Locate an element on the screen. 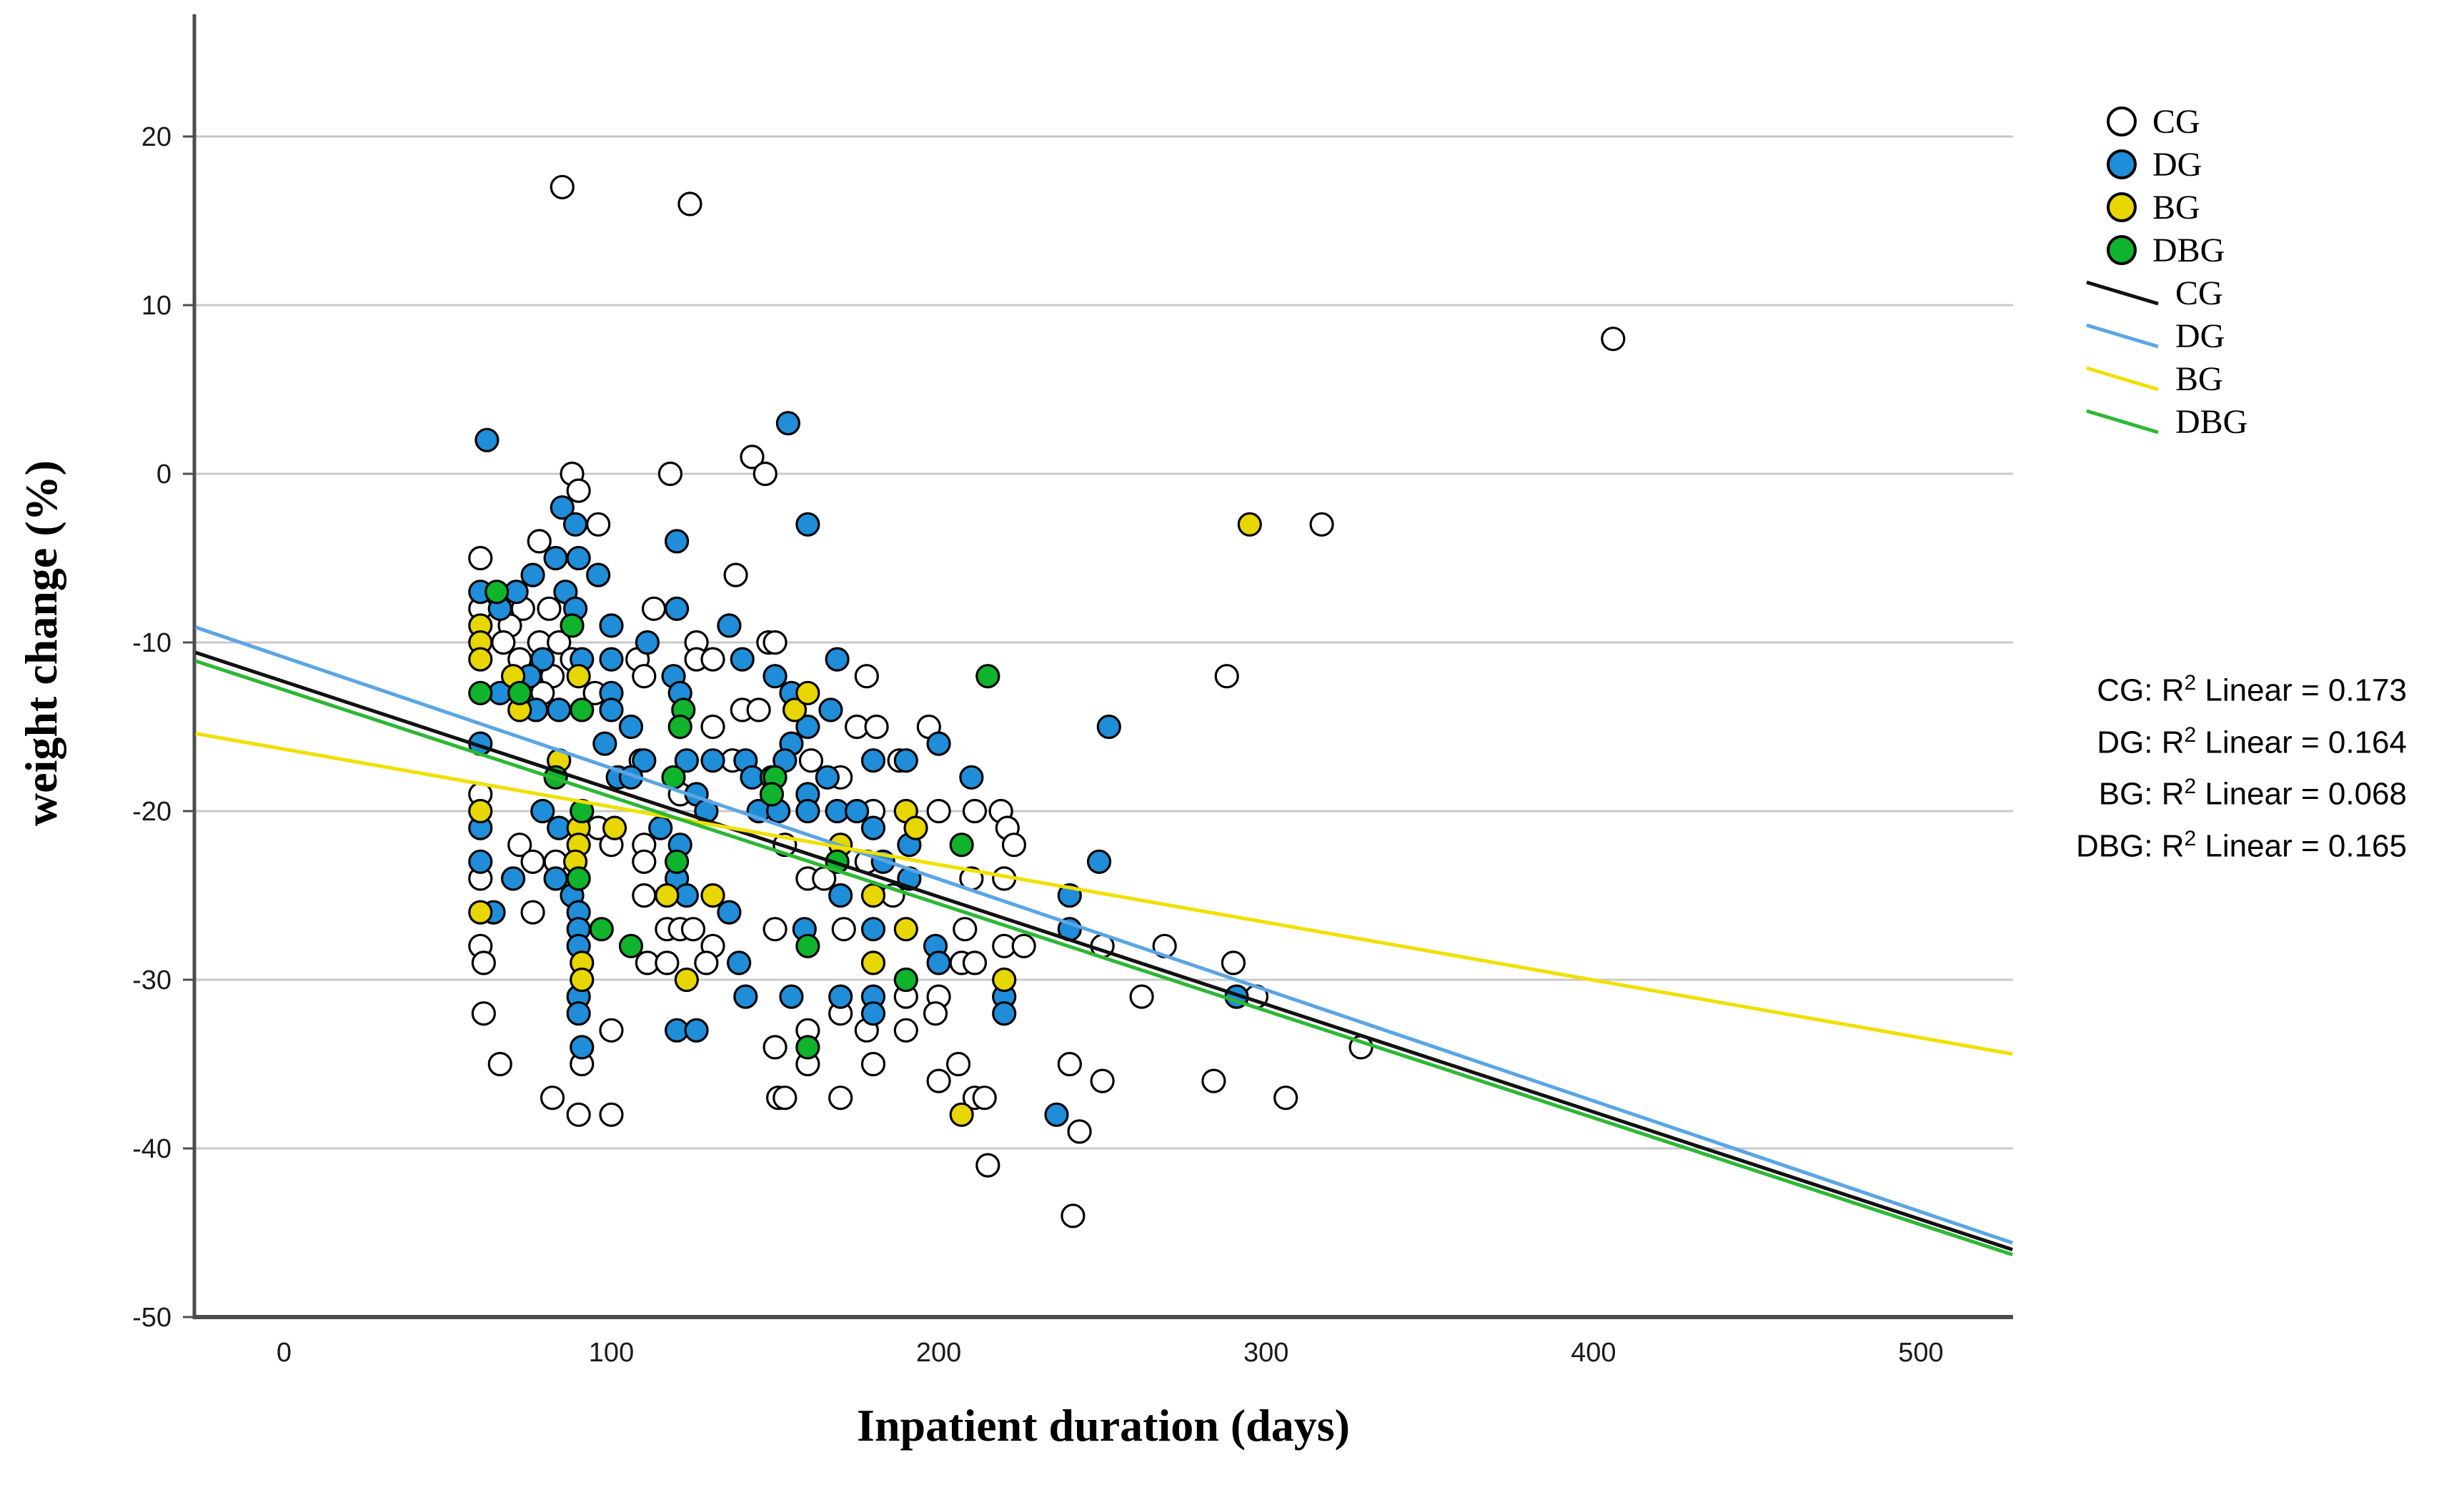 The image size is (2464, 1485). scatter-group-BG is located at coordinates (865, 819).